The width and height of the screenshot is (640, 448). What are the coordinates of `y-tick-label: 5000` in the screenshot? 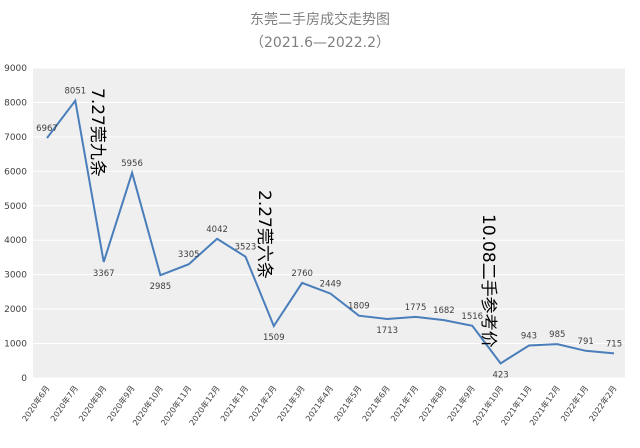 It's located at (15, 207).